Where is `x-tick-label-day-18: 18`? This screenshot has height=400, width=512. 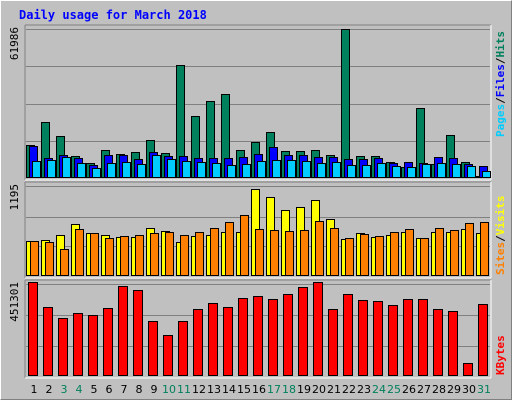
x-tick-label-day-18: 18 is located at coordinates (289, 389).